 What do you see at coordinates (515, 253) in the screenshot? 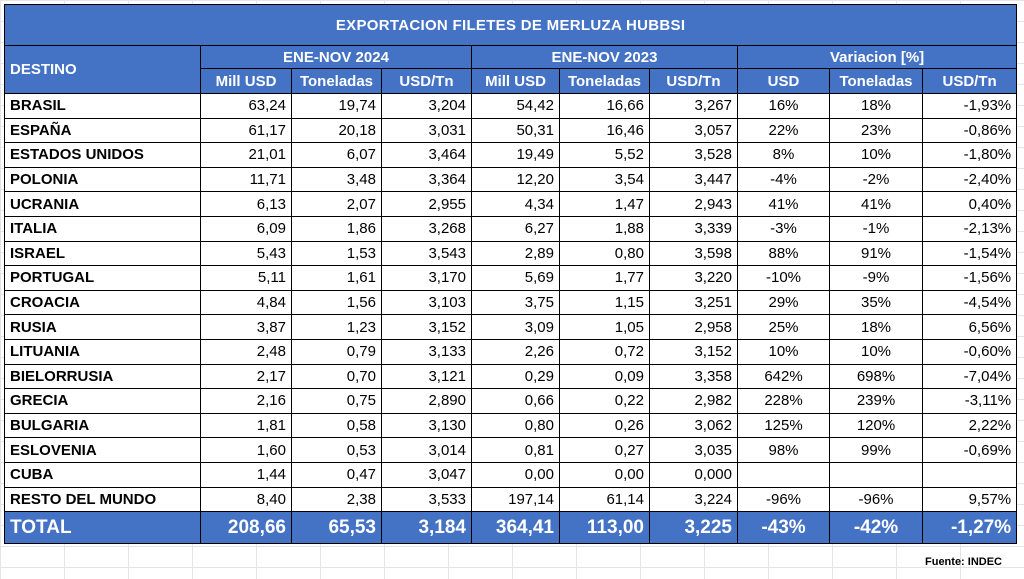
I see `value-cell: 2,89` at bounding box center [515, 253].